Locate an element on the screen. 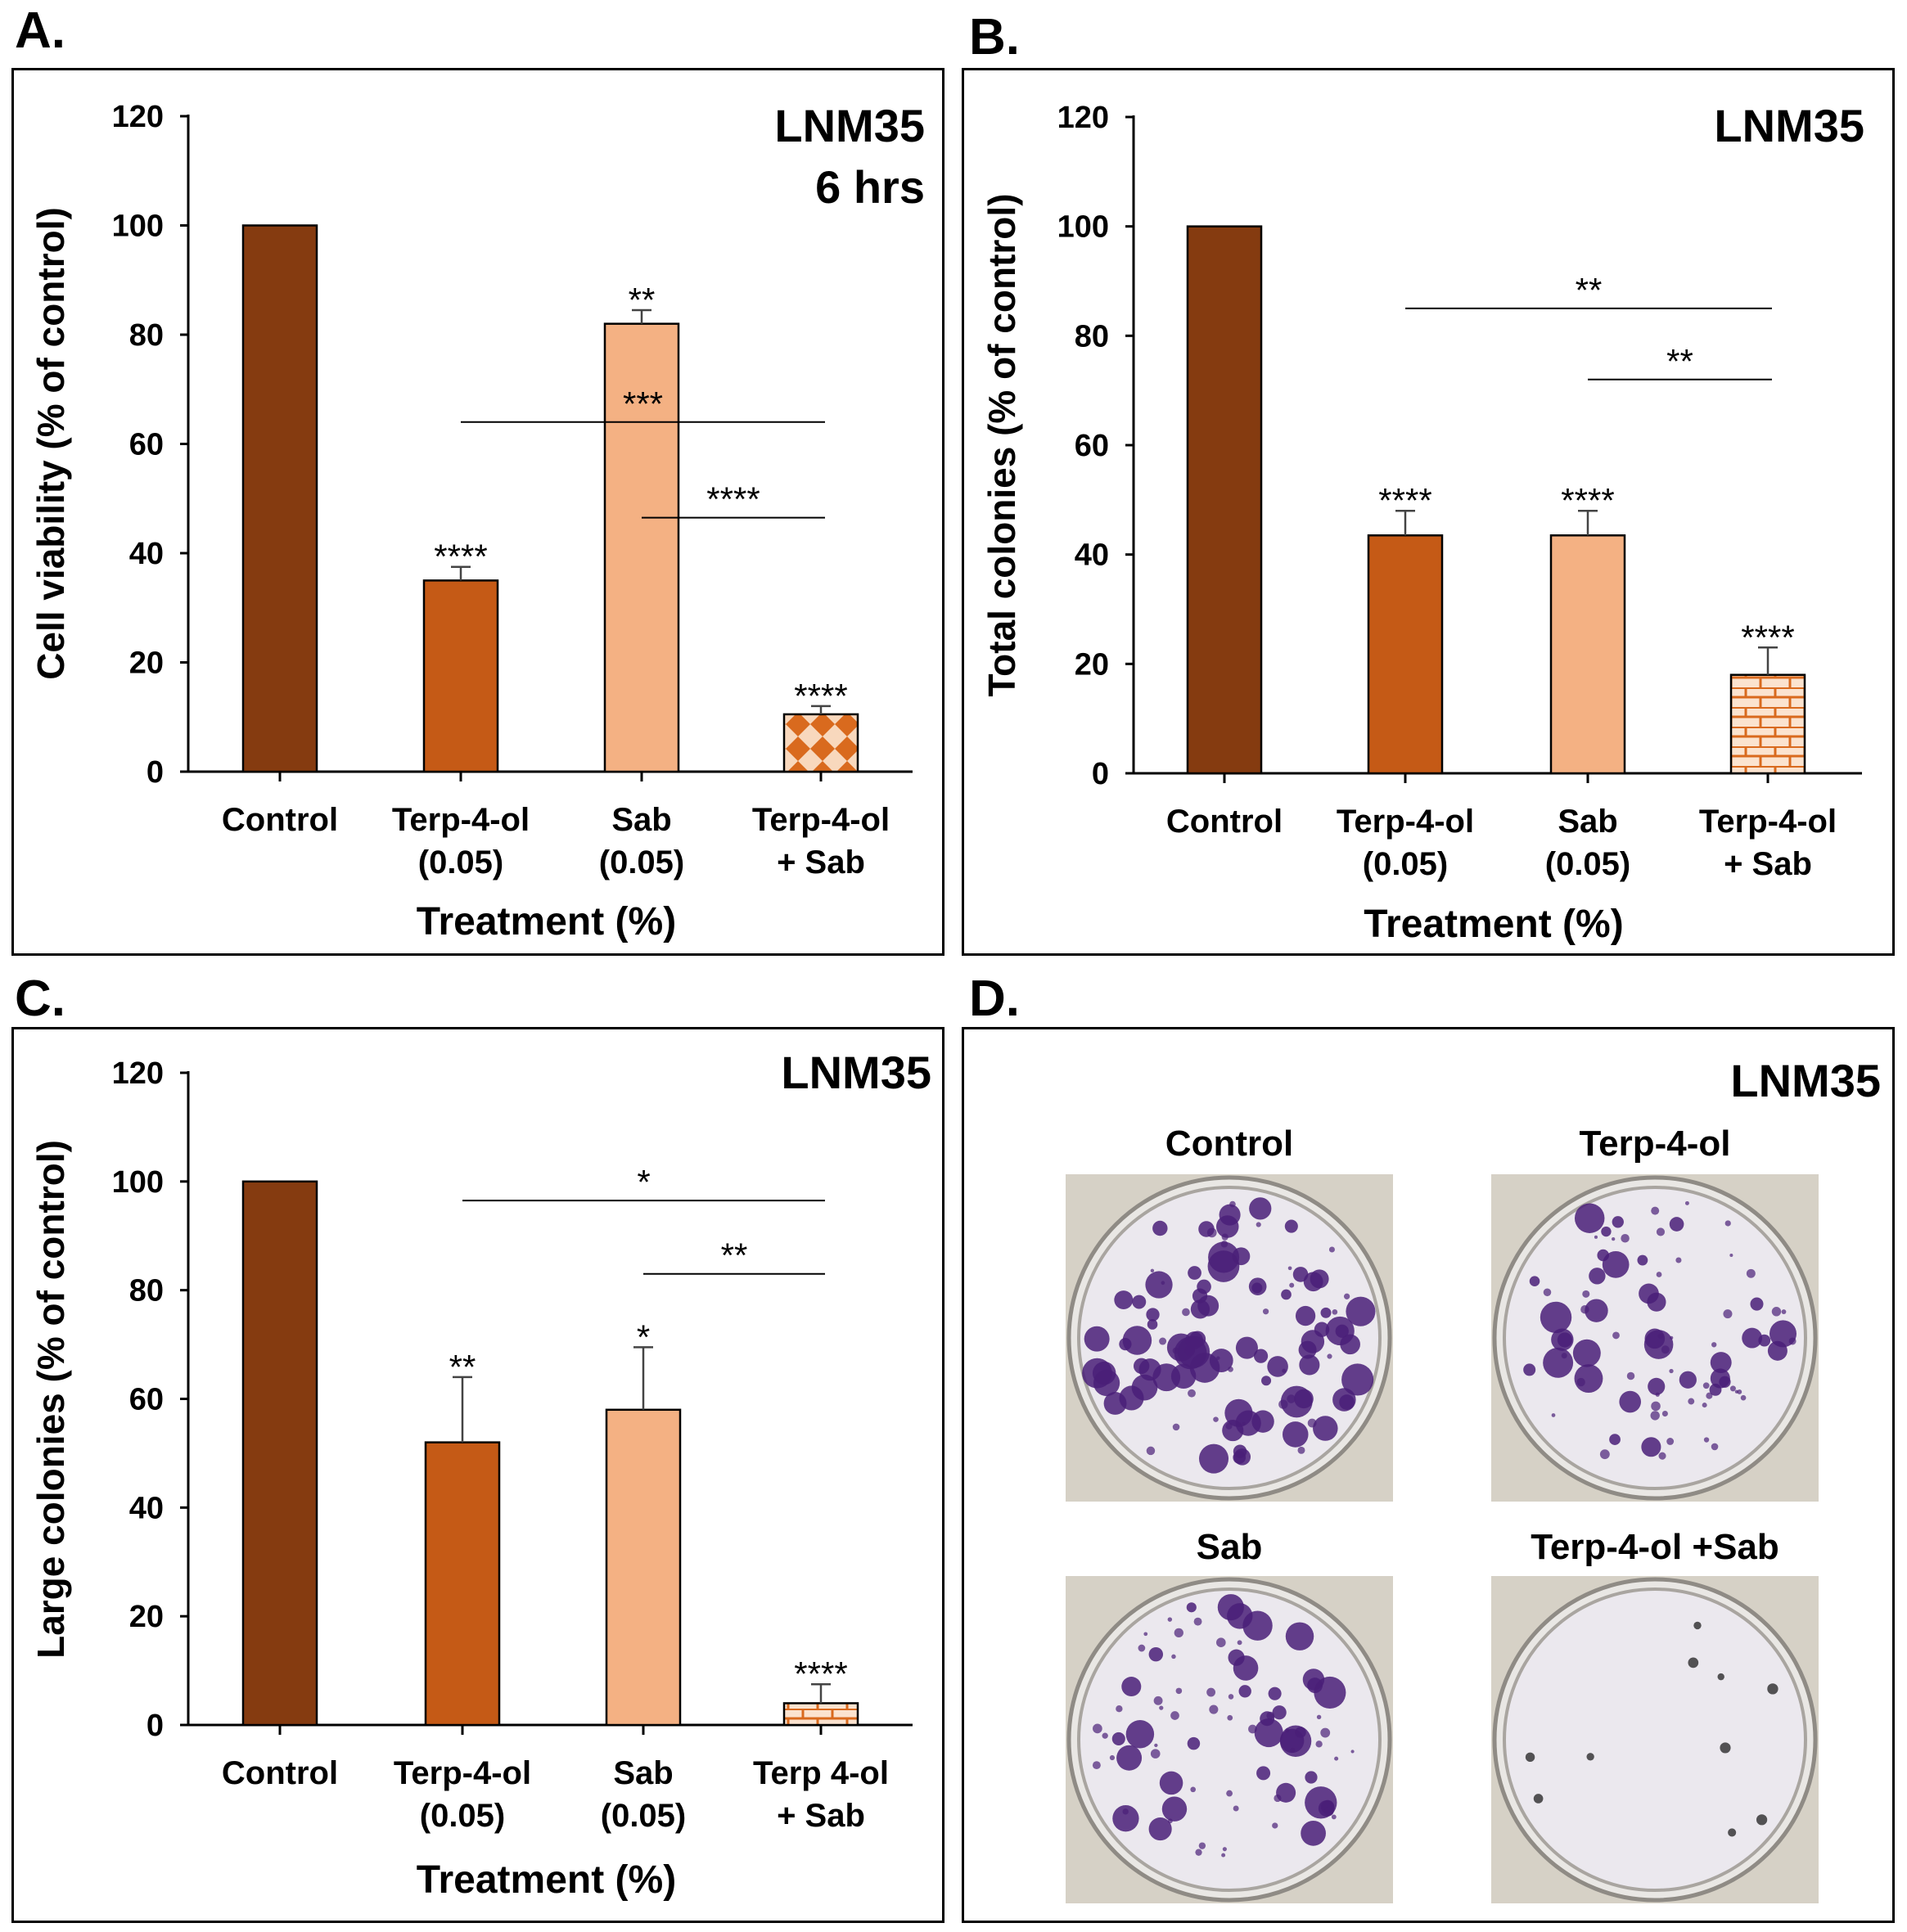 This screenshot has width=1907, height=1932. category-label: Control is located at coordinates (280, 1773).